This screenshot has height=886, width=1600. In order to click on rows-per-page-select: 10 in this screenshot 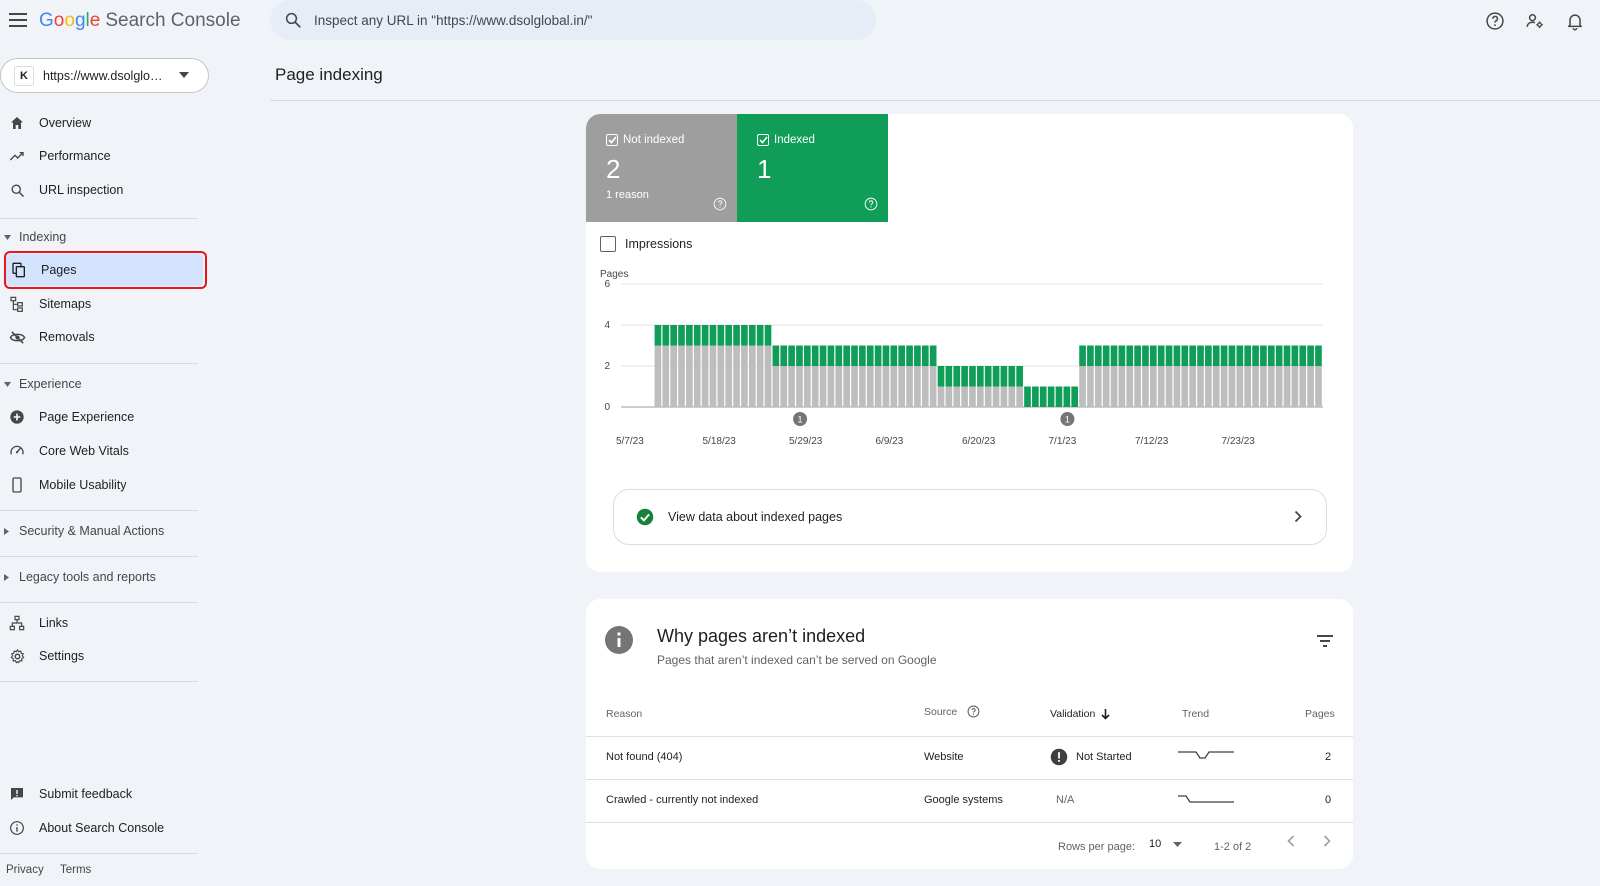, I will do `click(1166, 844)`.